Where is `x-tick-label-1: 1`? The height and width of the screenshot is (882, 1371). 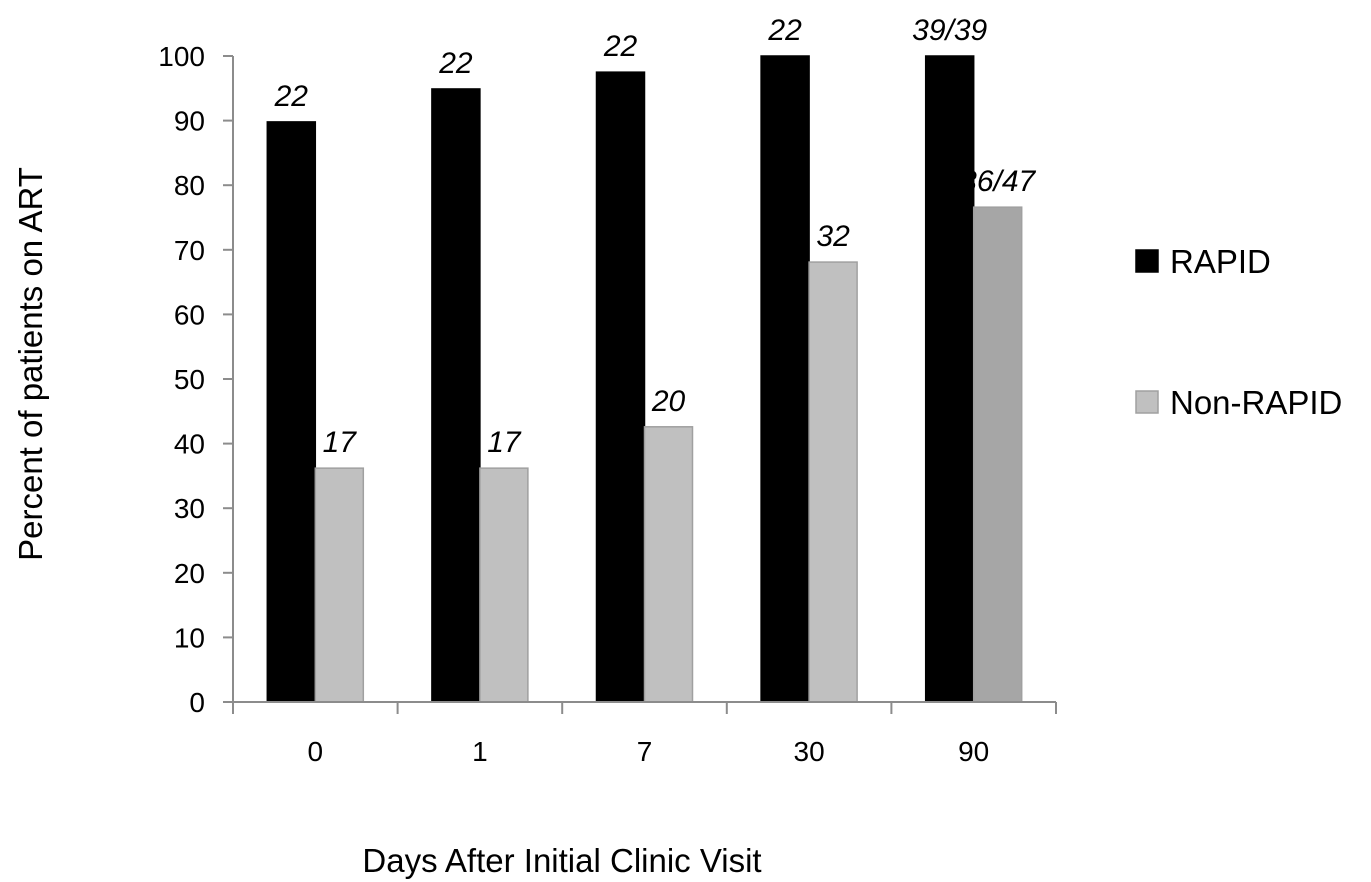 x-tick-label-1: 1 is located at coordinates (480, 751).